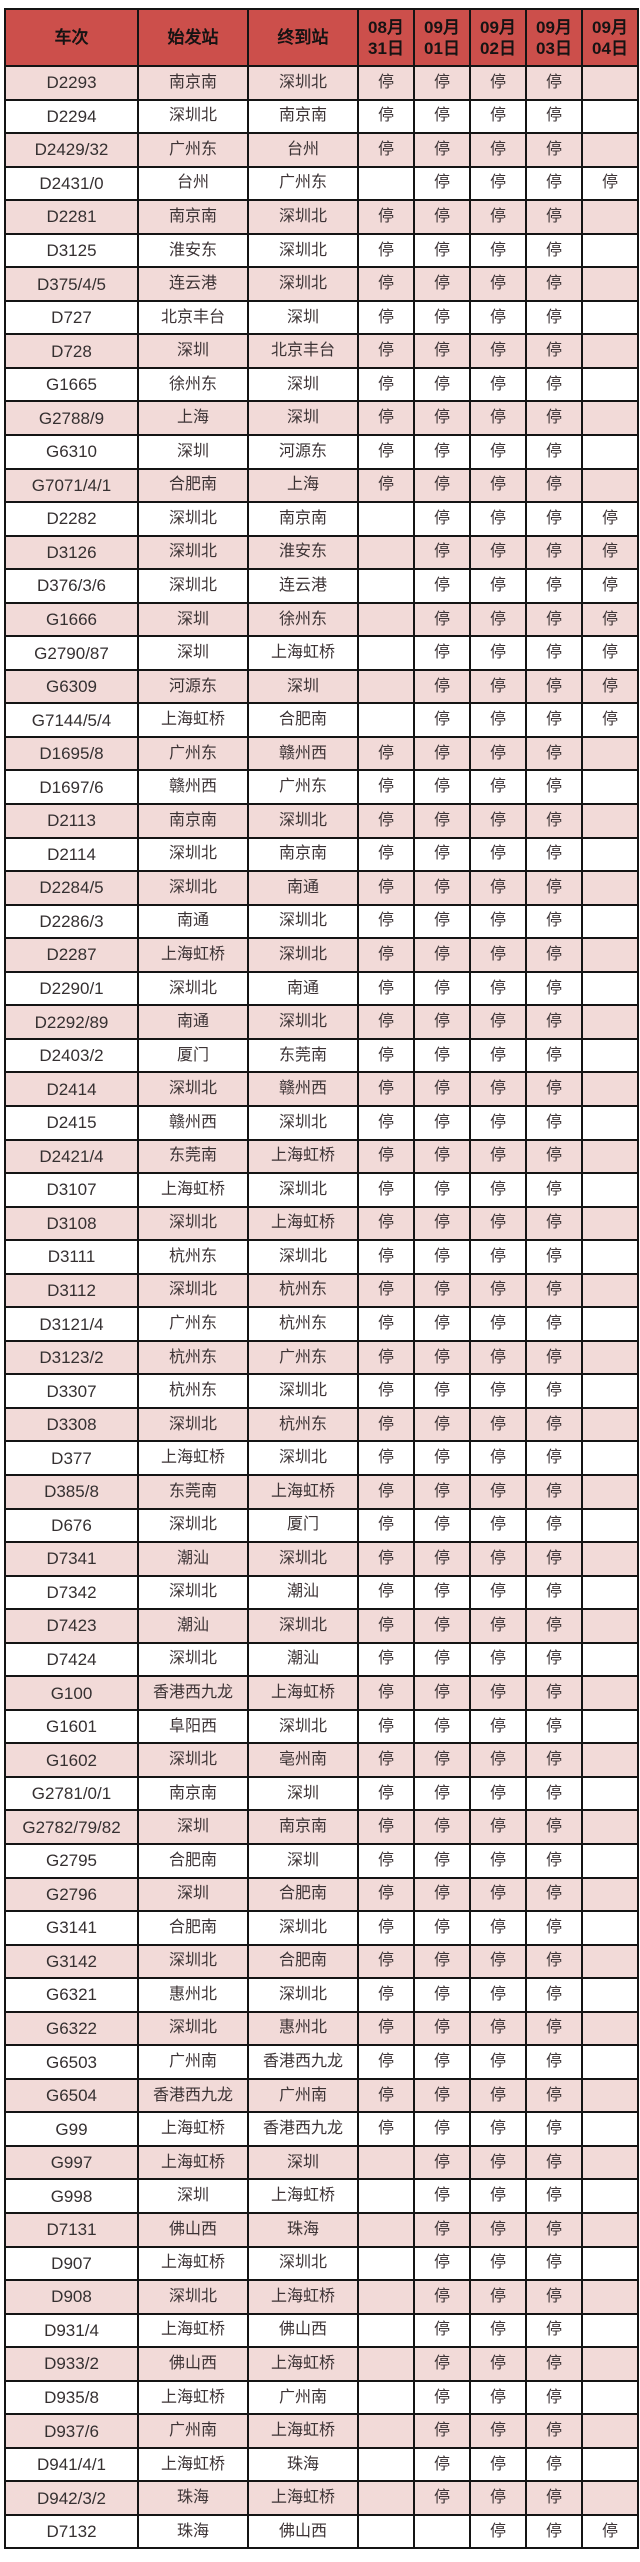  I want to click on table-row: G997 上海虹桥 深圳停停停, so click(321, 2162).